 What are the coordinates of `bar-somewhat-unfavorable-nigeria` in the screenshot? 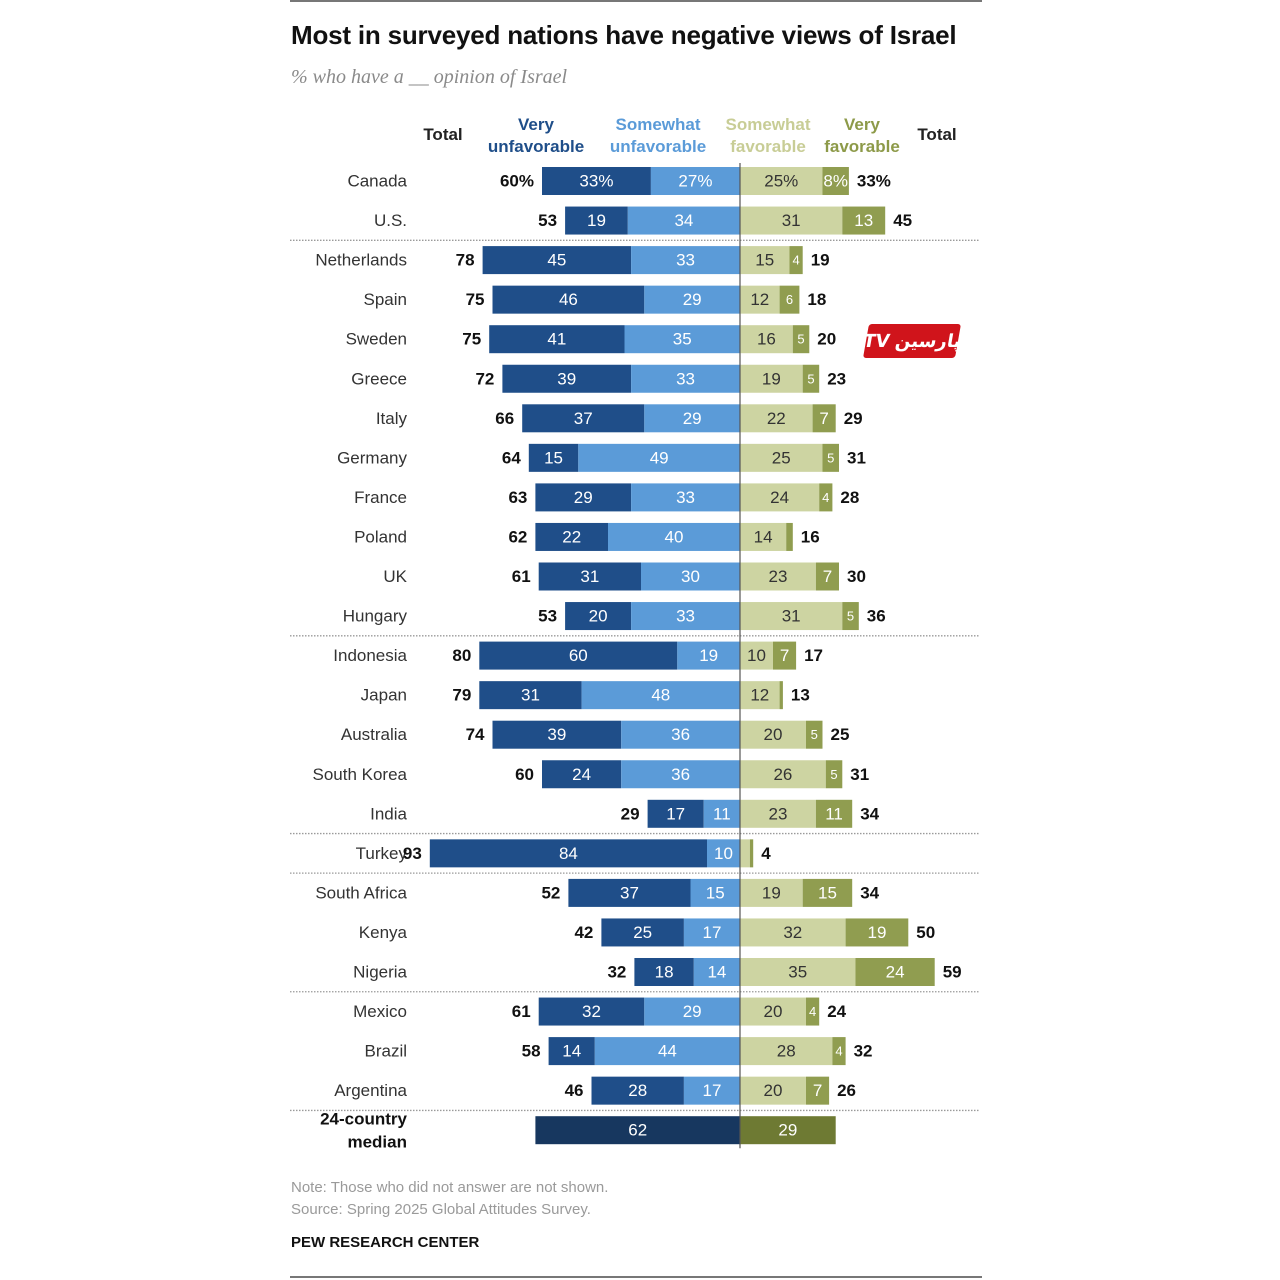 It's located at (716, 972).